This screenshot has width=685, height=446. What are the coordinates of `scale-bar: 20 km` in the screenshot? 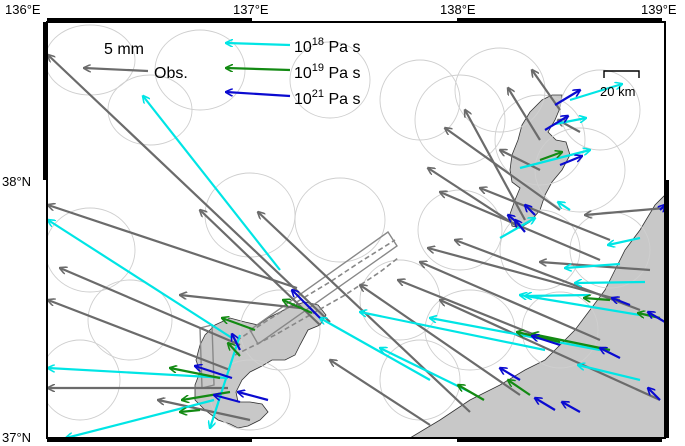 It's located at (620, 84).